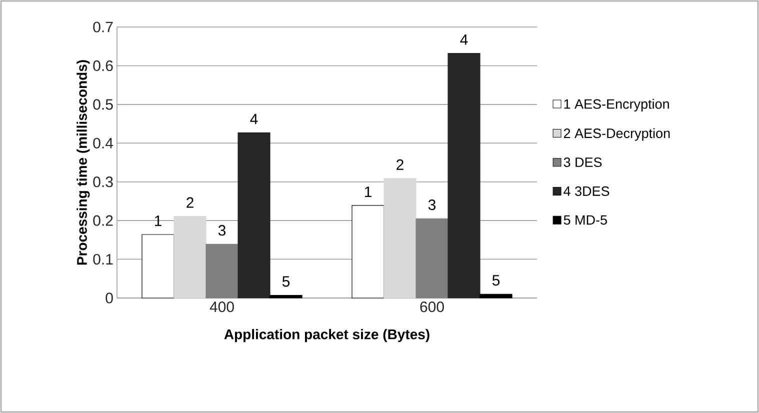  Describe the element at coordinates (103, 143) in the screenshot. I see `y-tick-label: 0.4` at that location.